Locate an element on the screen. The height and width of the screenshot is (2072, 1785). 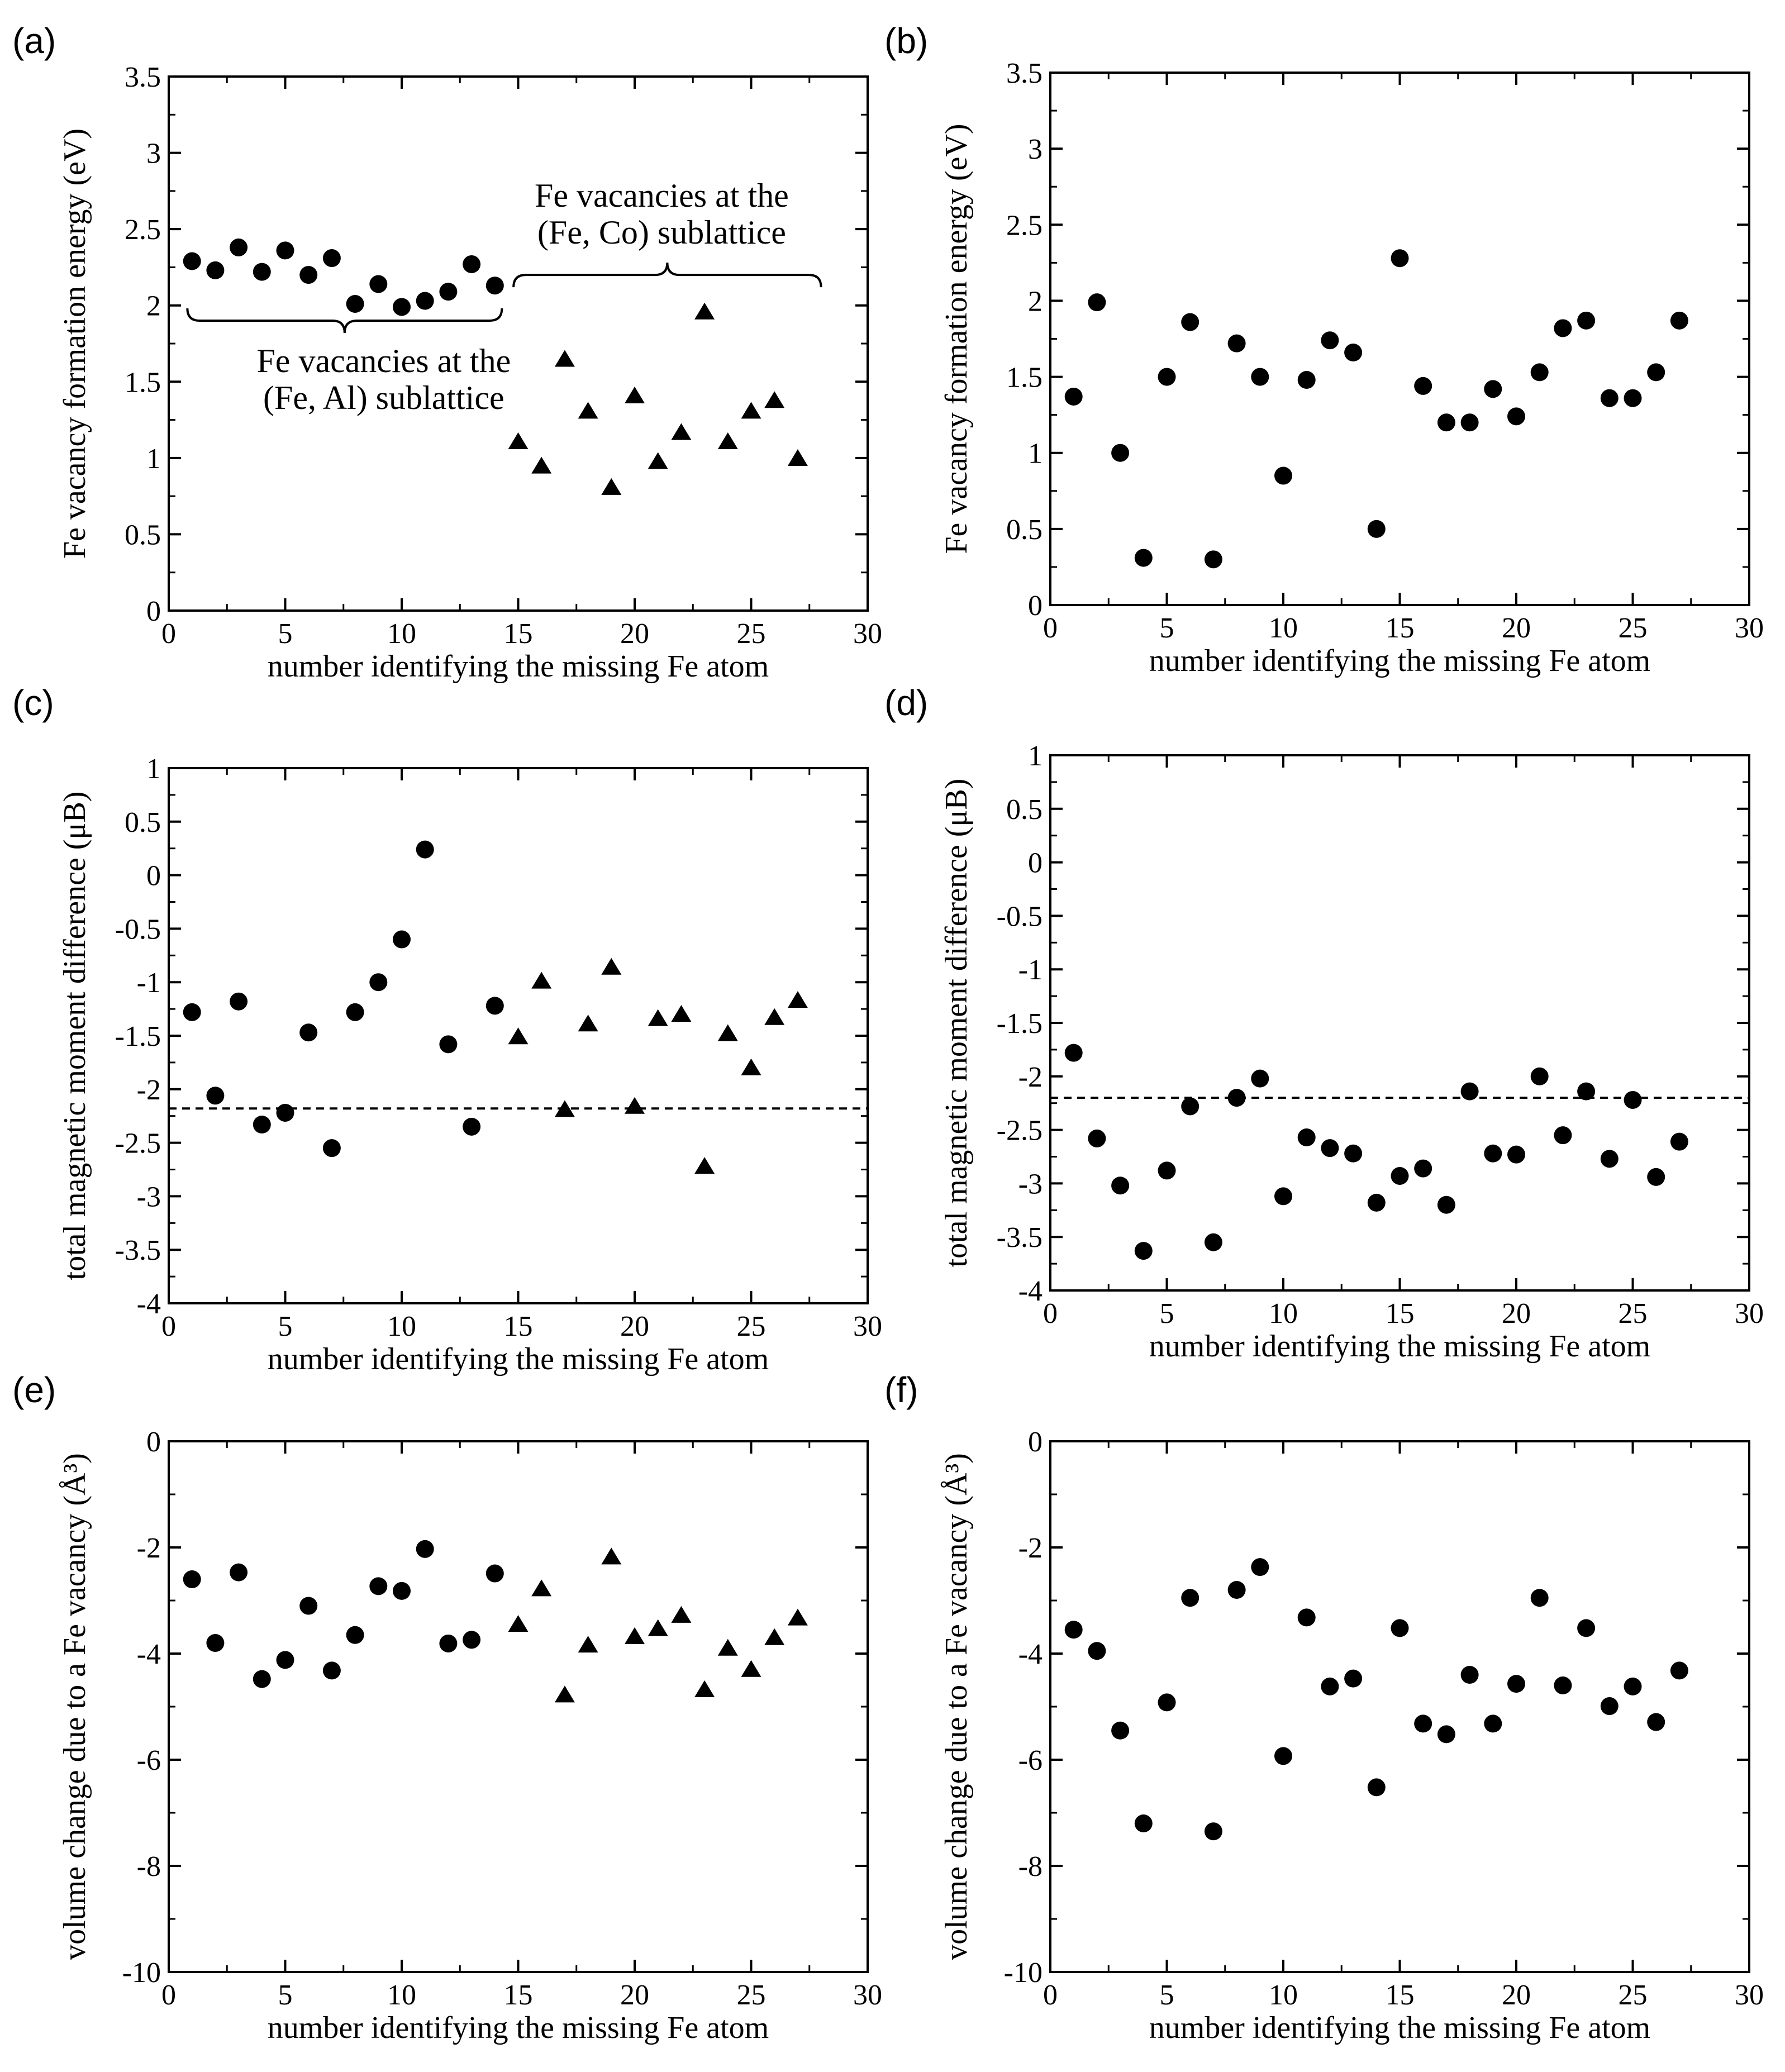
y-tick-label: 2 is located at coordinates (1035, 301).